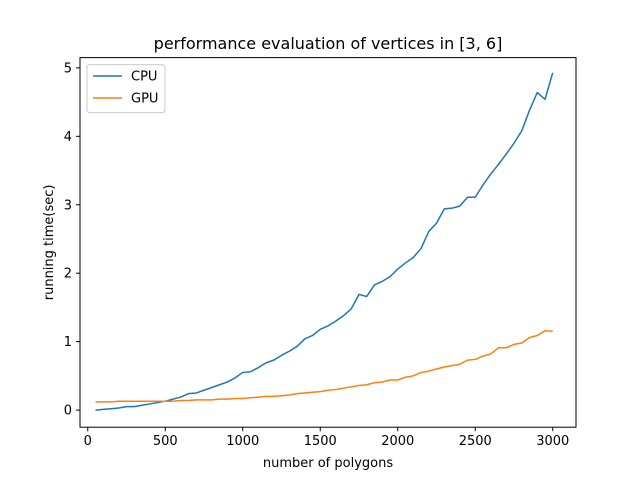 The width and height of the screenshot is (640, 480). I want to click on legend: CPU GPU, so click(126, 89).